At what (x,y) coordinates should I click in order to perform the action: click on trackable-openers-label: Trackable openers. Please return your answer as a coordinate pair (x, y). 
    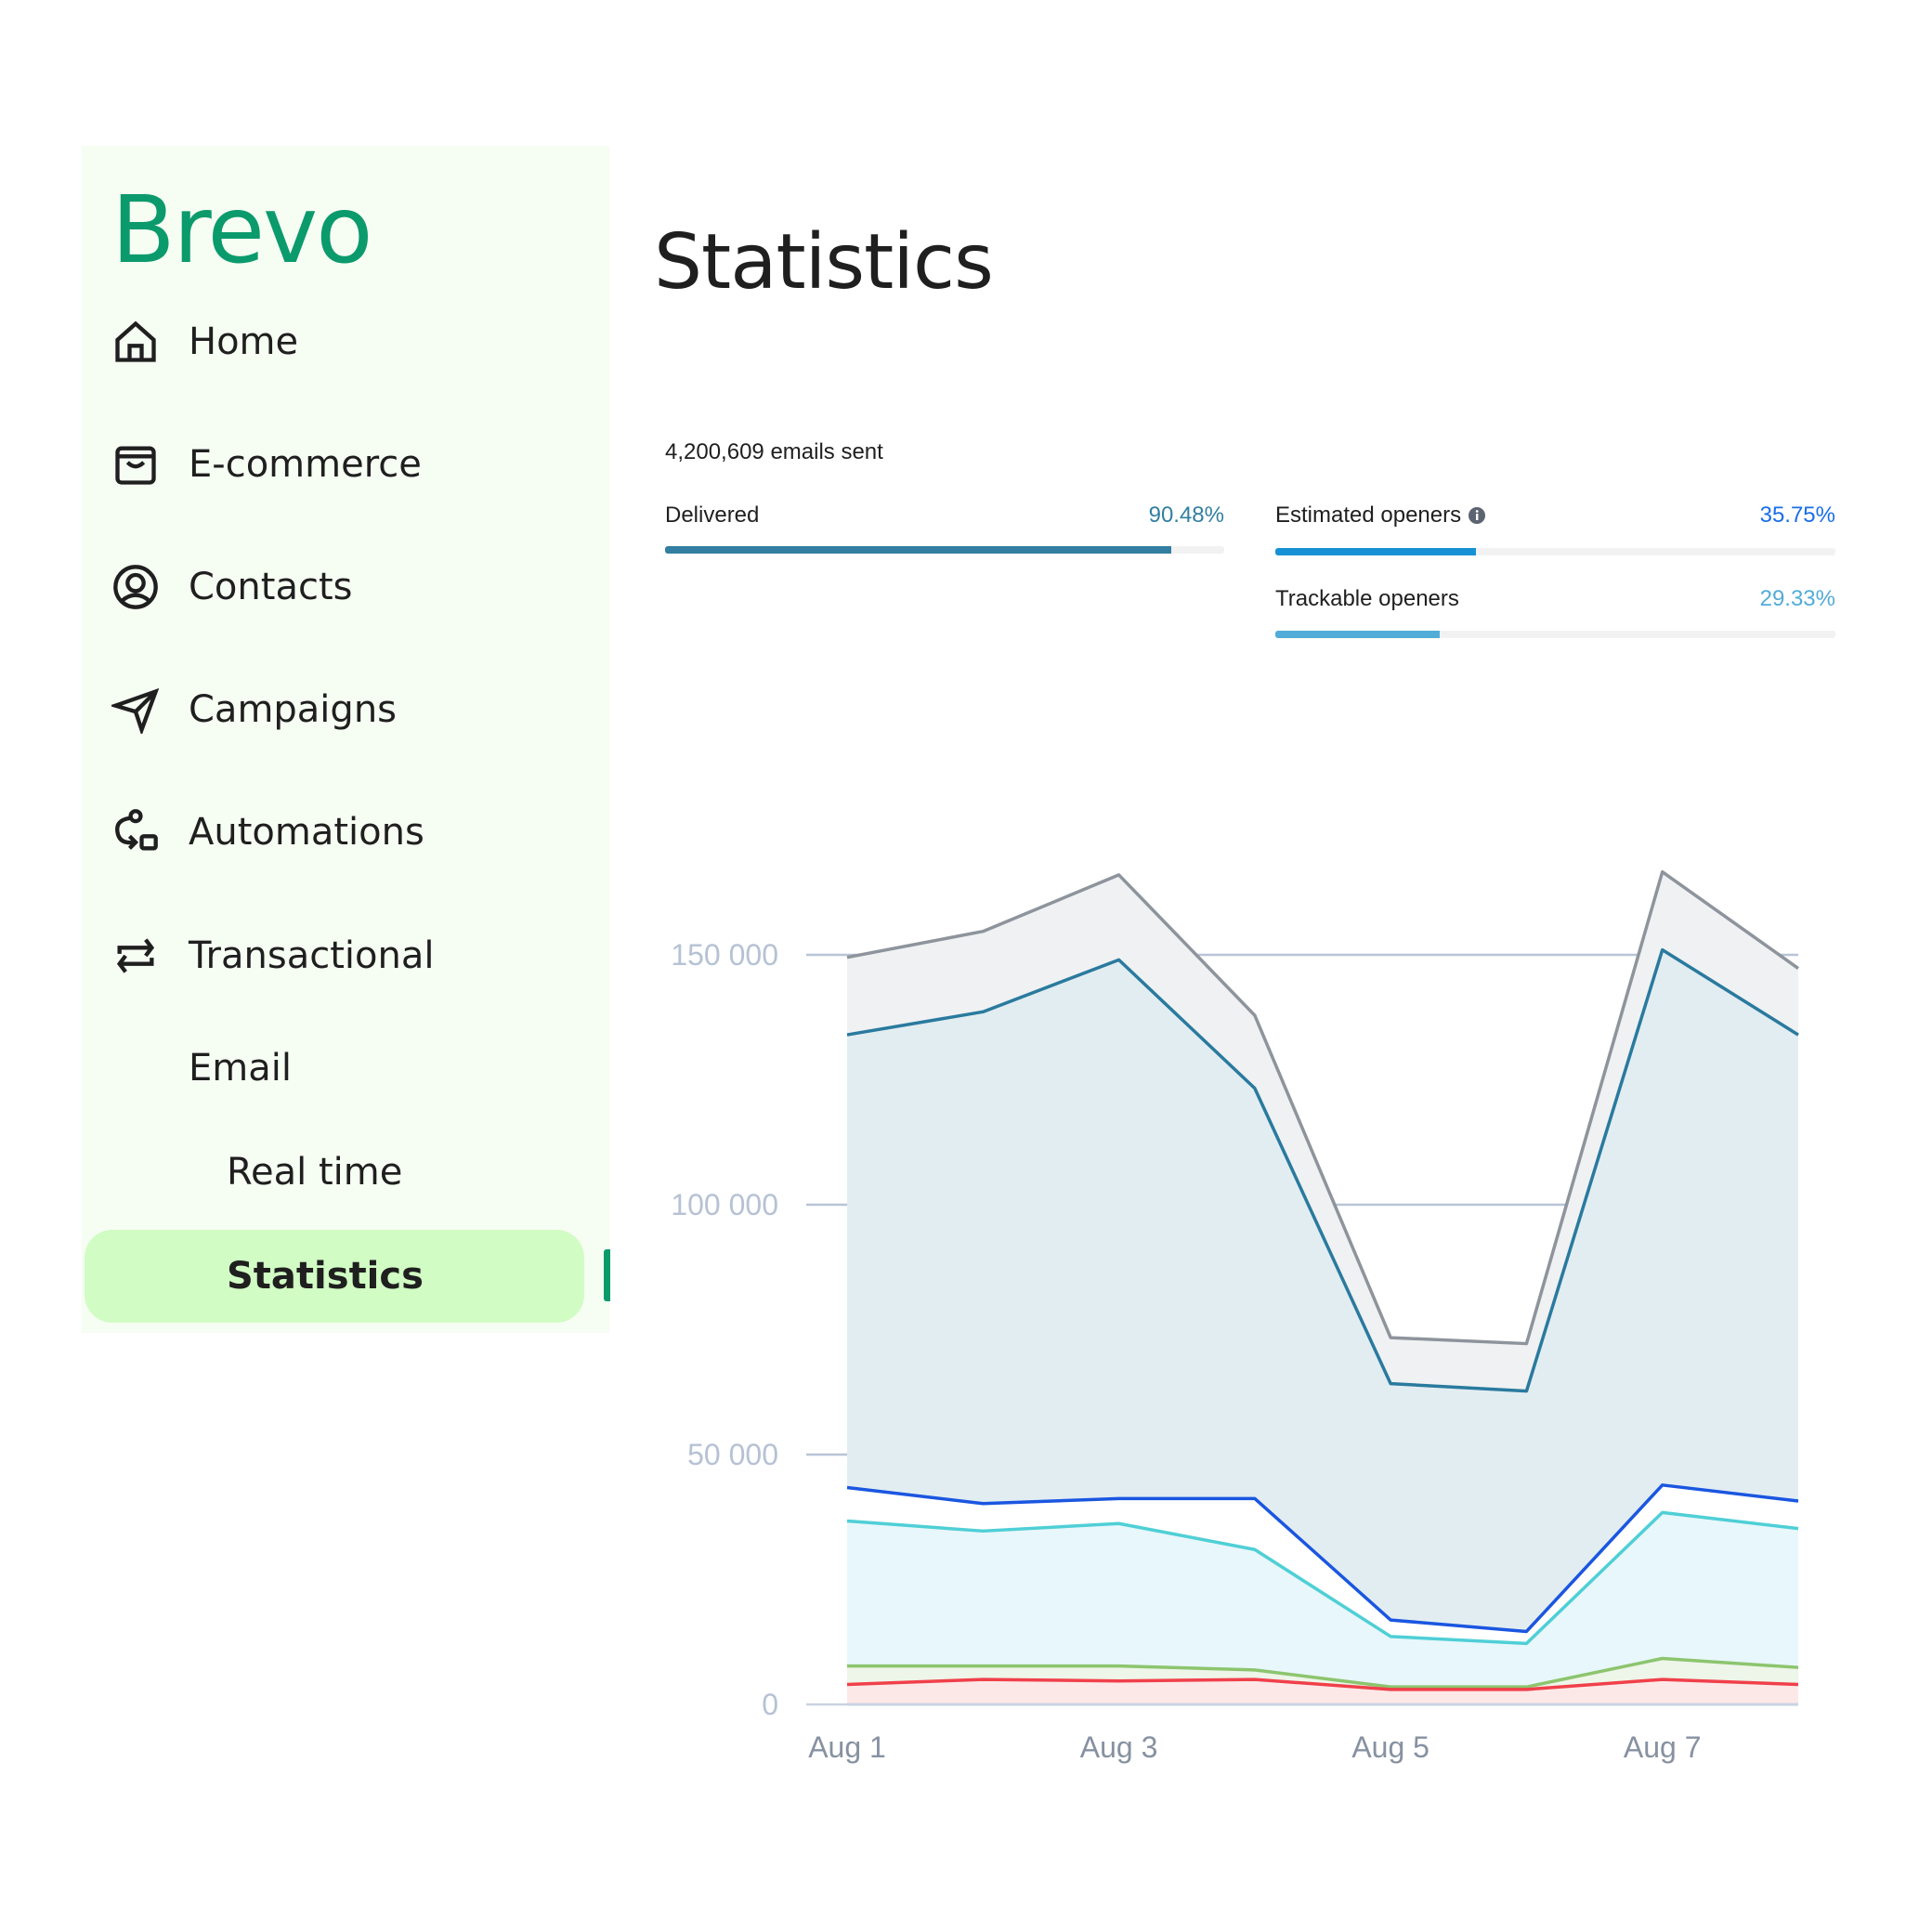
    Looking at the image, I should click on (1367, 598).